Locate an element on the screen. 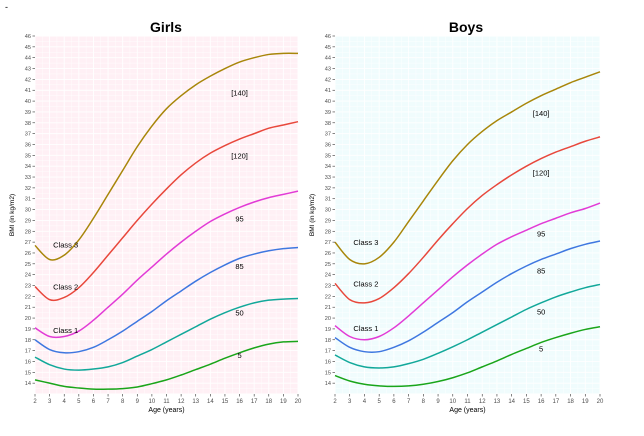 This screenshot has width=644, height=436. chart-boys-y-tick-label: 23 is located at coordinates (328, 287).